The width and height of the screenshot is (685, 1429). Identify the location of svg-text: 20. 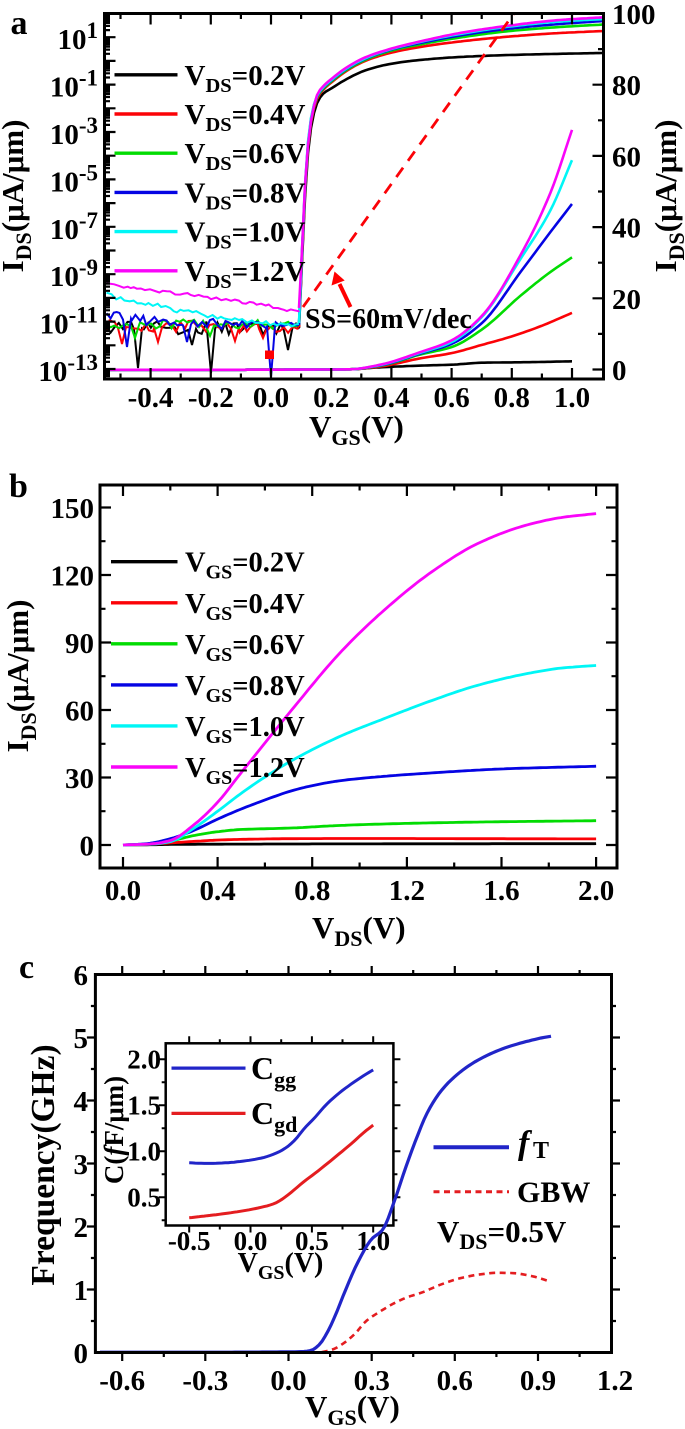
(626, 300).